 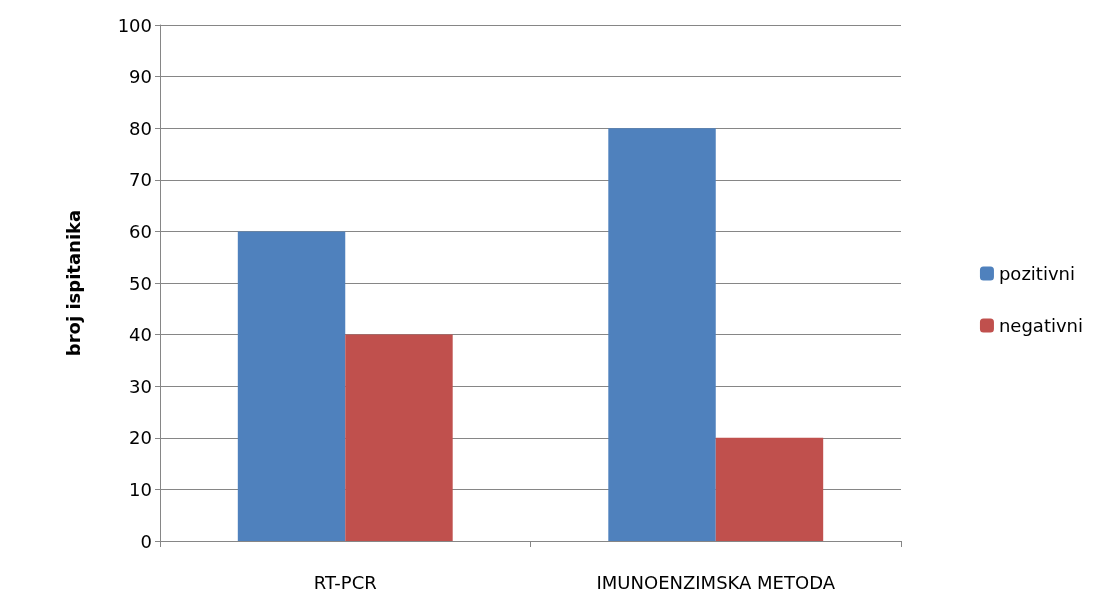 I want to click on y-tick-label: 30, so click(x=140, y=386).